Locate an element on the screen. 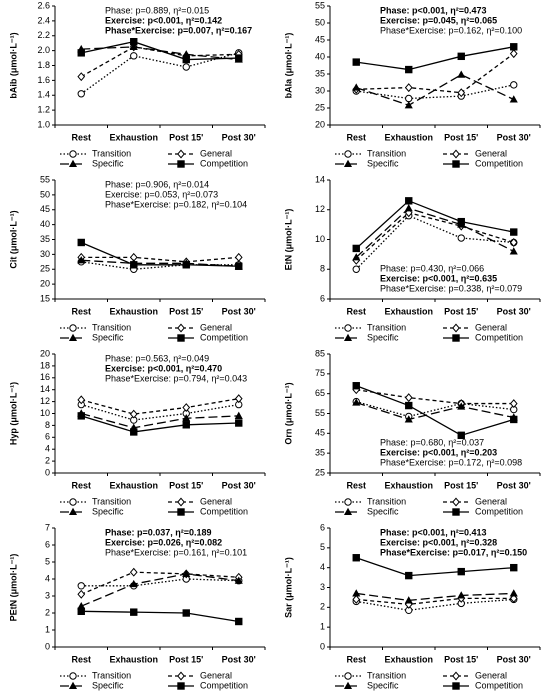  legend-label: General is located at coordinates (491, 501).